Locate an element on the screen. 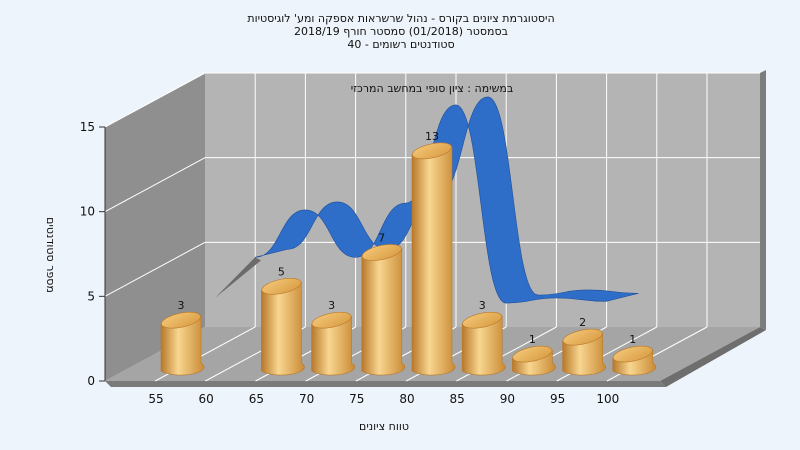 This screenshot has width=800, height=450. chart-subtitle: במשימה : ציון סופי במחשב המרכזי is located at coordinates (432, 88).